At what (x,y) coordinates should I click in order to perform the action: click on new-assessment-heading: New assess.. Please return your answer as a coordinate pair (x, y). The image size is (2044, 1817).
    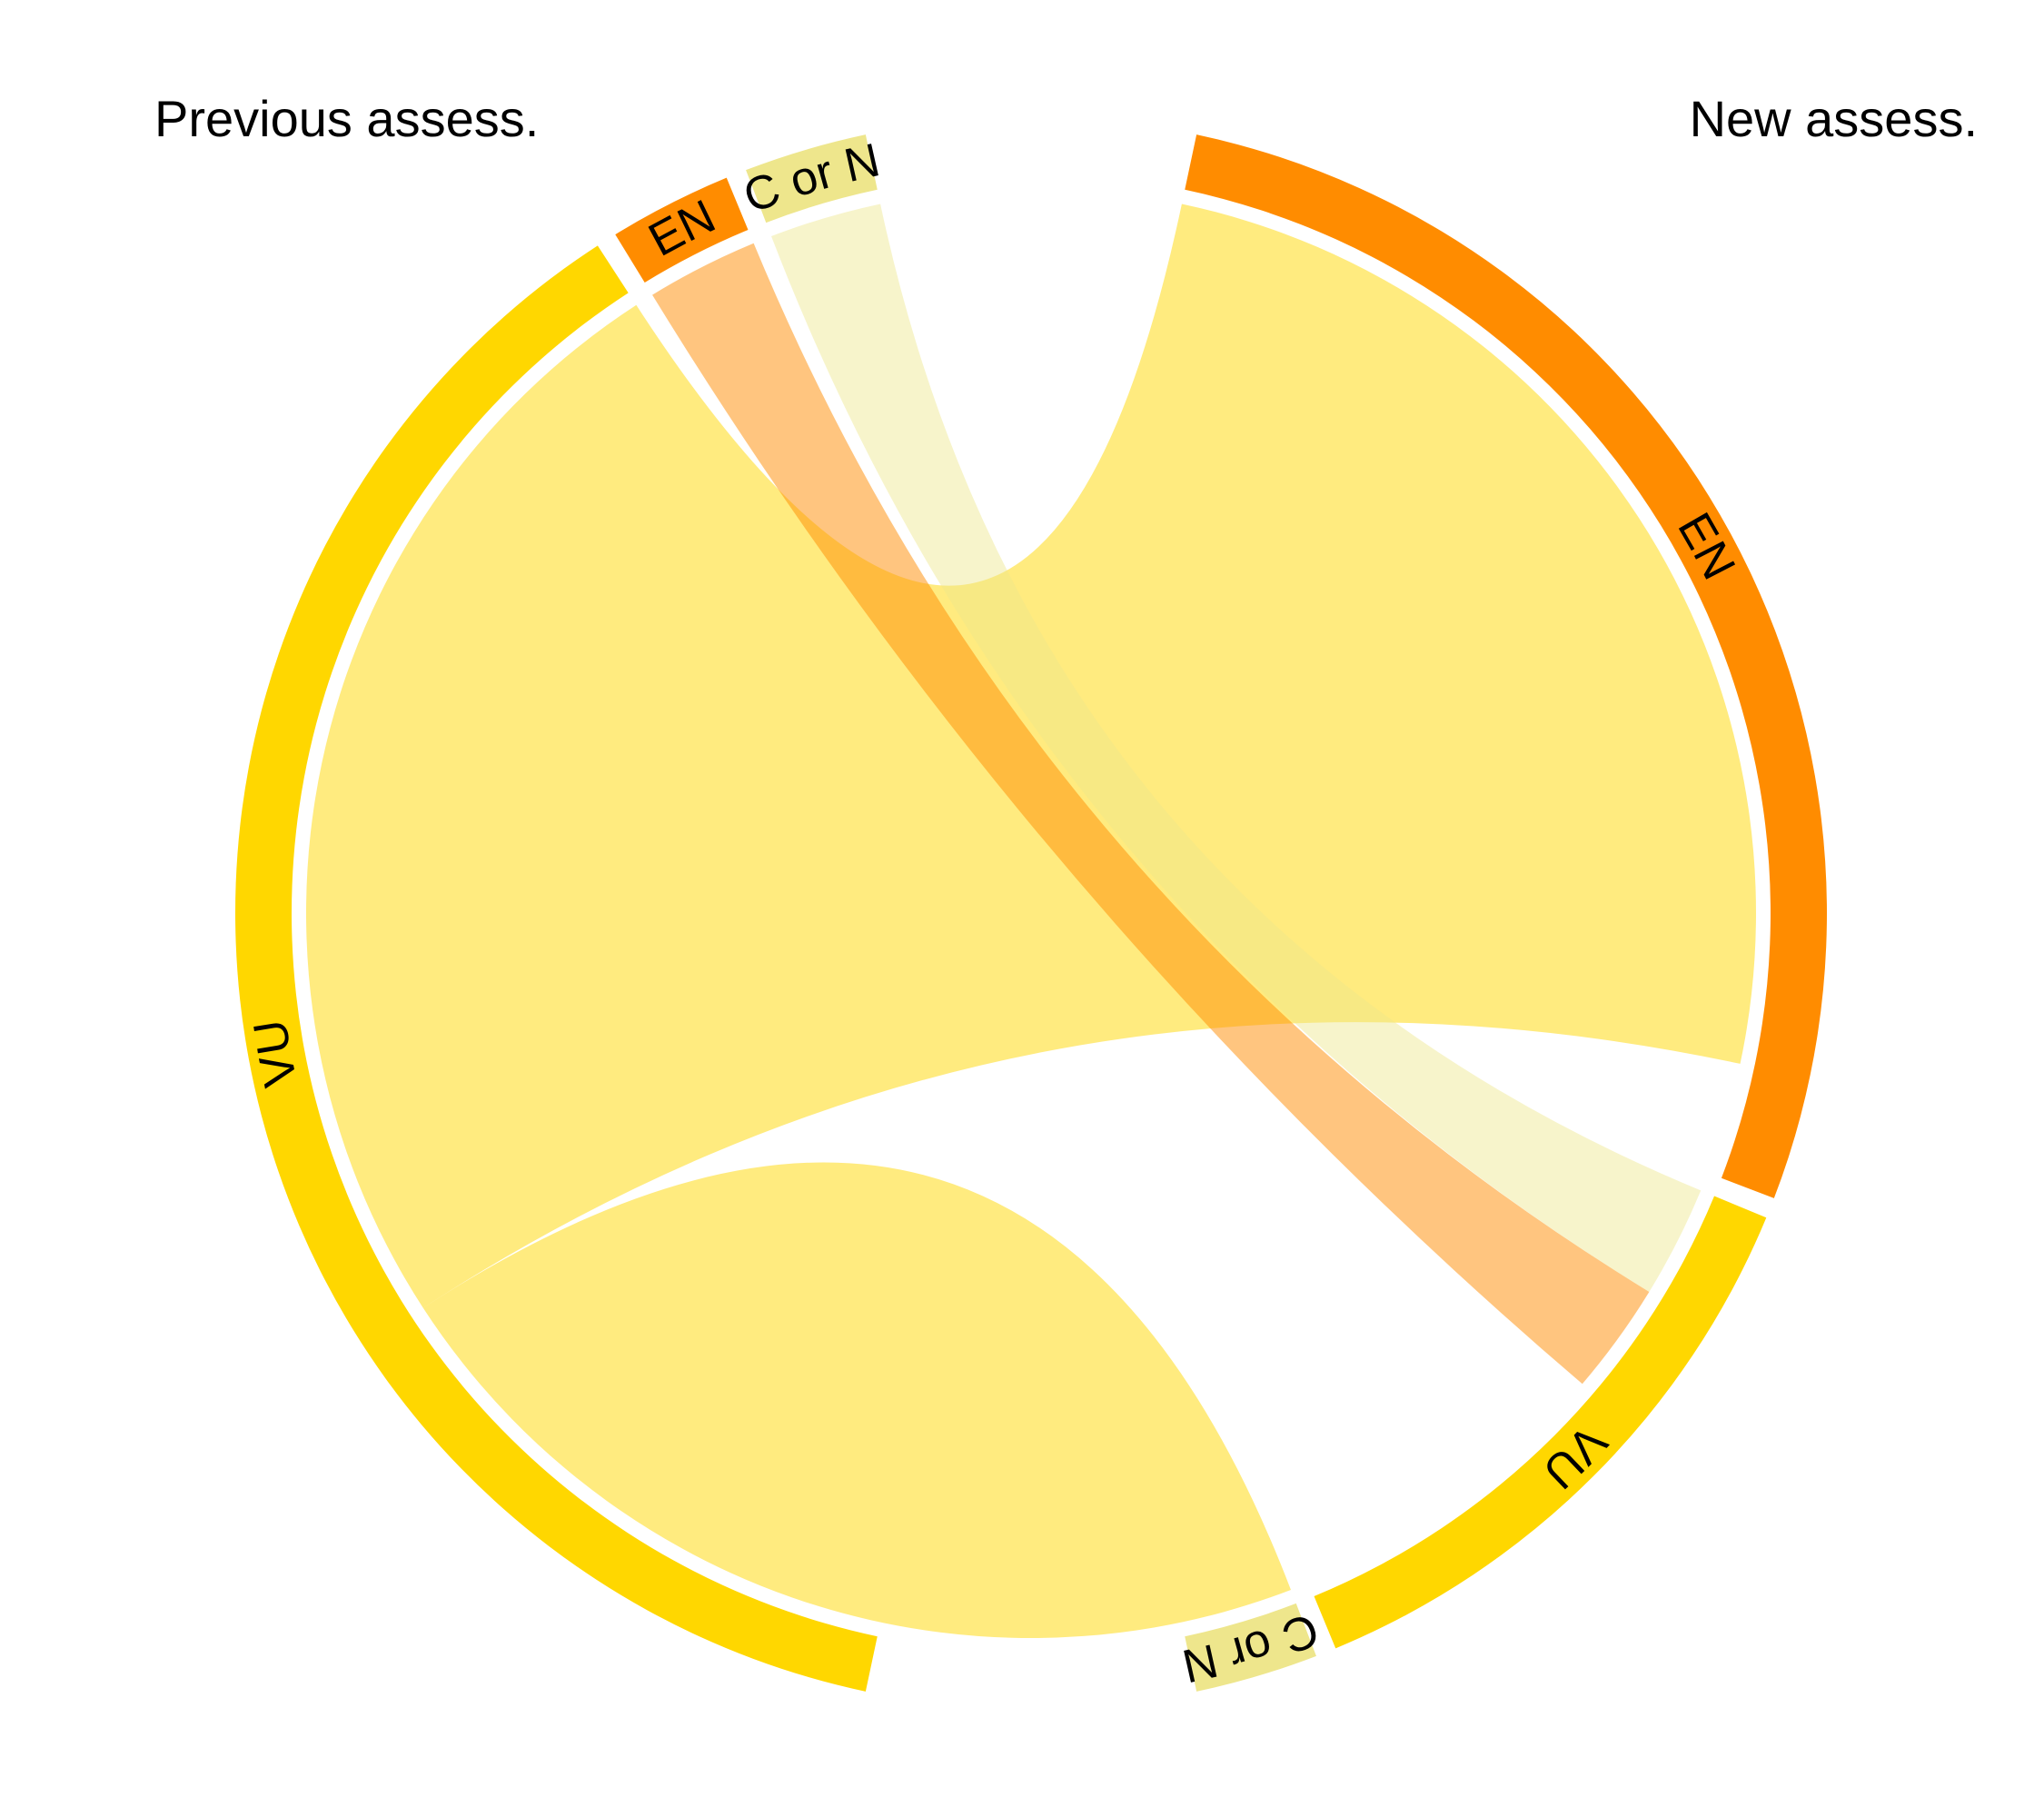
    Looking at the image, I should click on (1833, 118).